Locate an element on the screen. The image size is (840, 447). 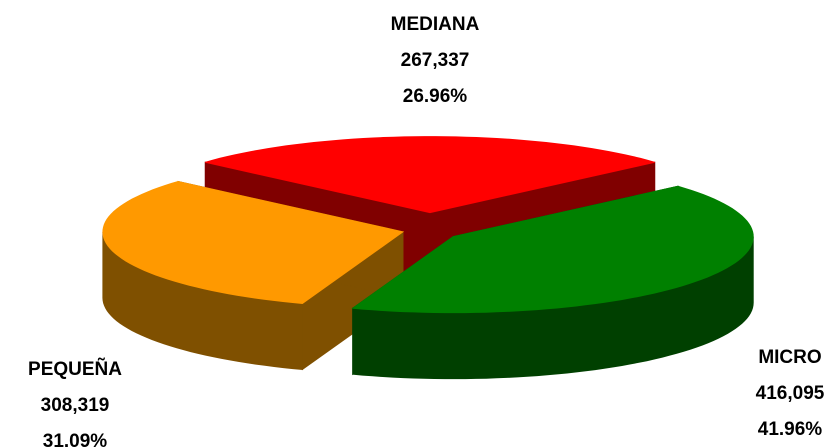
slice-label: PEQUEÑA is located at coordinates (75, 369).